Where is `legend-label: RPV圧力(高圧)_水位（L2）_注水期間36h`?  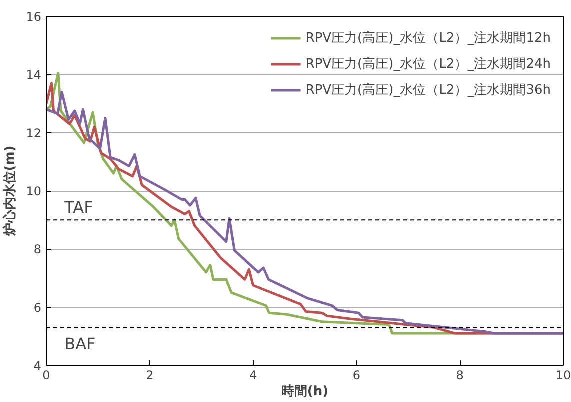 legend-label: RPV圧力(高圧)_水位（L2）_注水期間36h is located at coordinates (428, 90).